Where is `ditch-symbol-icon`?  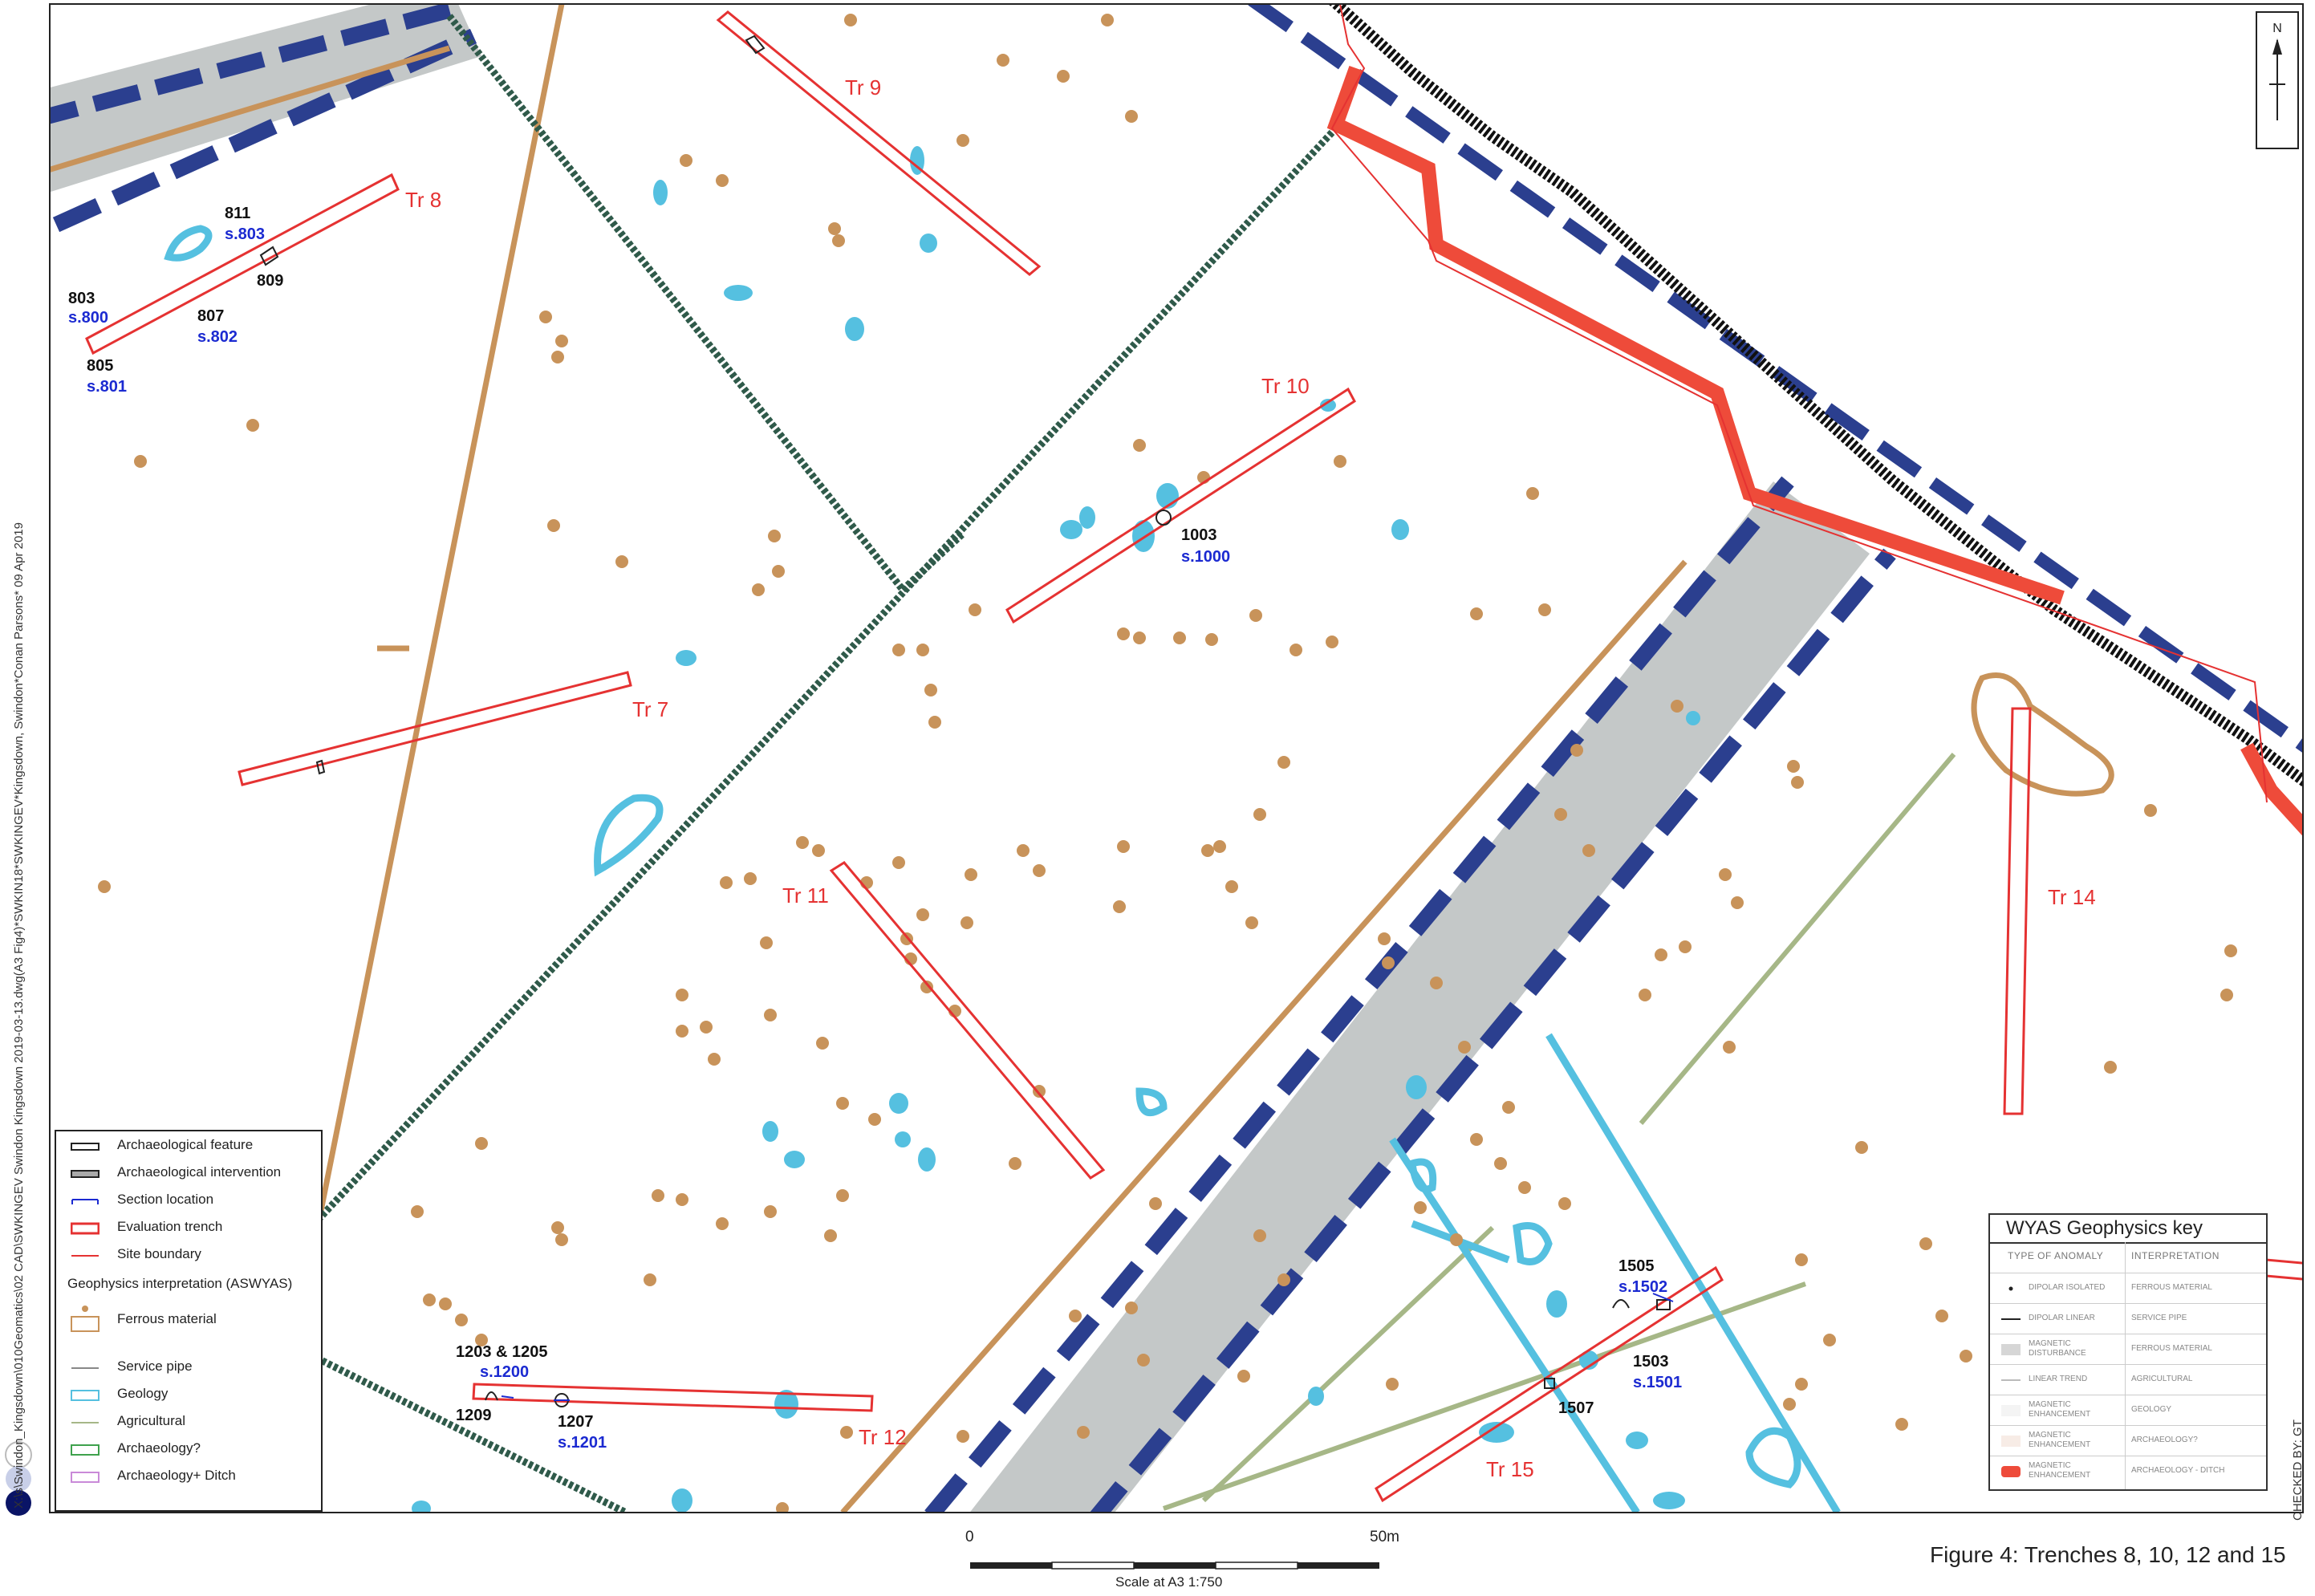 ditch-symbol-icon is located at coordinates (85, 1478).